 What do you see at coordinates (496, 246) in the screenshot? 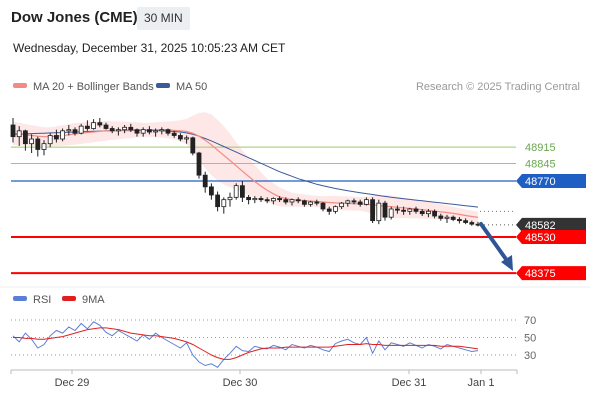
I see `projection-arrow-icon` at bounding box center [496, 246].